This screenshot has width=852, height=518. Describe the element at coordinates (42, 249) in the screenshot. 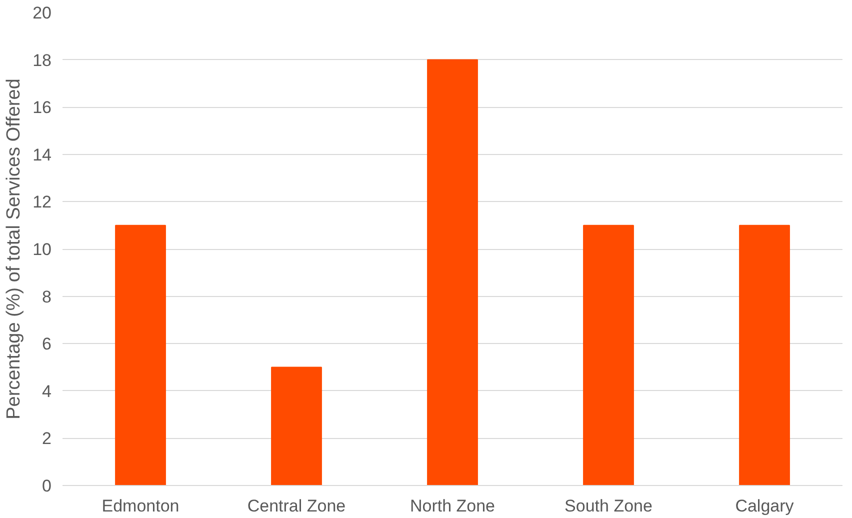

I see `y-tick-label: 10` at that location.